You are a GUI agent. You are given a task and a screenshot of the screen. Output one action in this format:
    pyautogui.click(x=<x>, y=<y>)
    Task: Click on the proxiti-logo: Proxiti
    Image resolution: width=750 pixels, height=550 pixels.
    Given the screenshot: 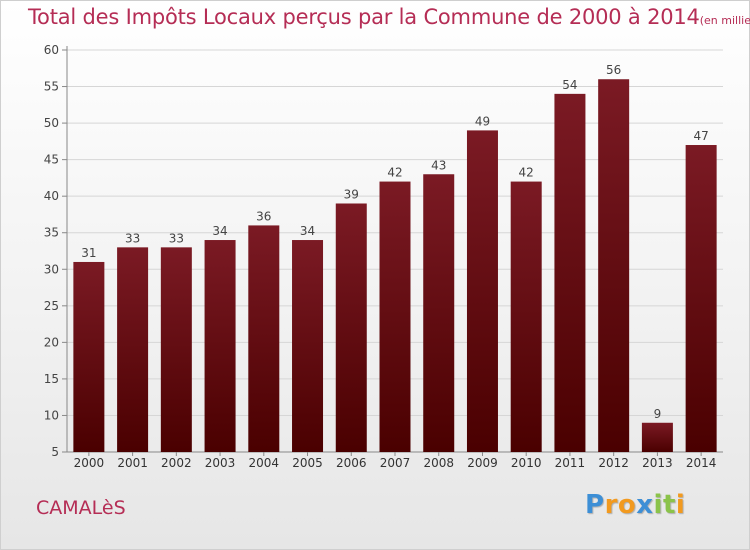 What is the action you would take?
    pyautogui.click(x=635, y=505)
    